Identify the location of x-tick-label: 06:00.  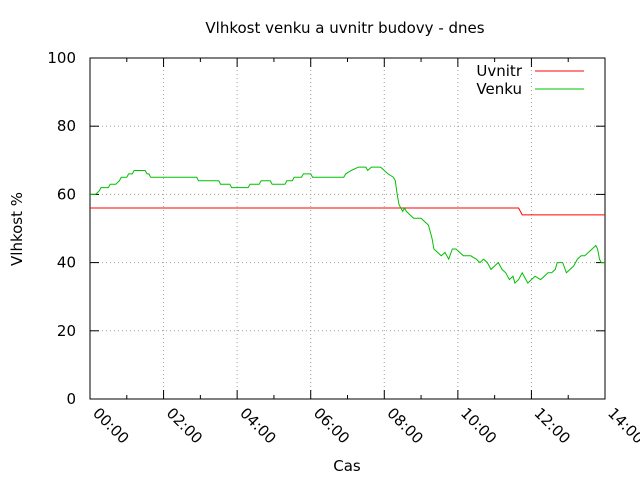
(331, 425).